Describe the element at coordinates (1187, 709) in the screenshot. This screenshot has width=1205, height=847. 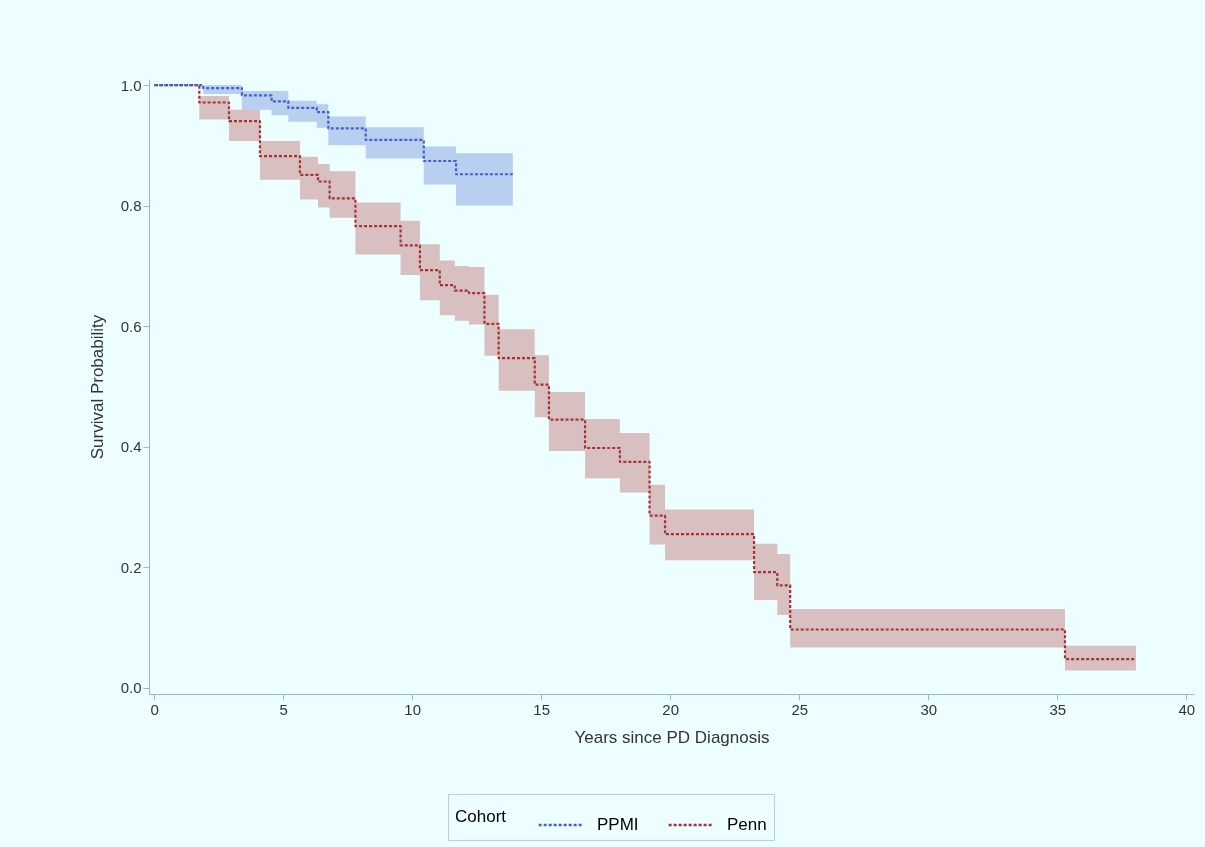
I see `x-tick-label: 40` at that location.